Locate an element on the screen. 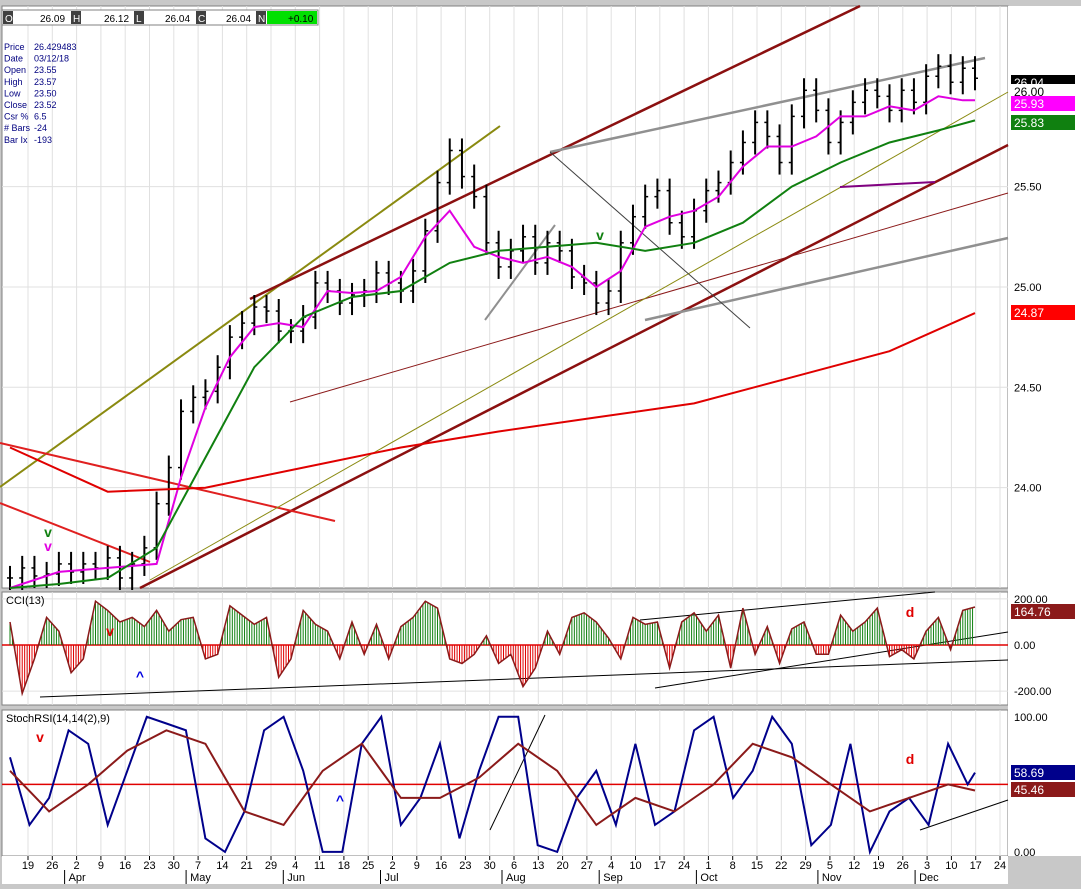 The image size is (1081, 889). price-tick-label: 24.00 is located at coordinates (1028, 489).